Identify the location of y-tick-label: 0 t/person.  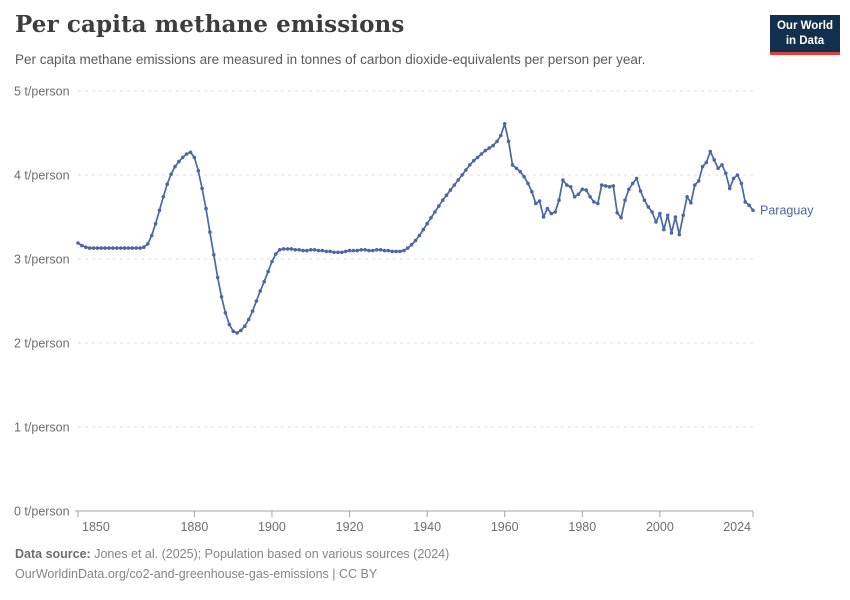
(42, 512).